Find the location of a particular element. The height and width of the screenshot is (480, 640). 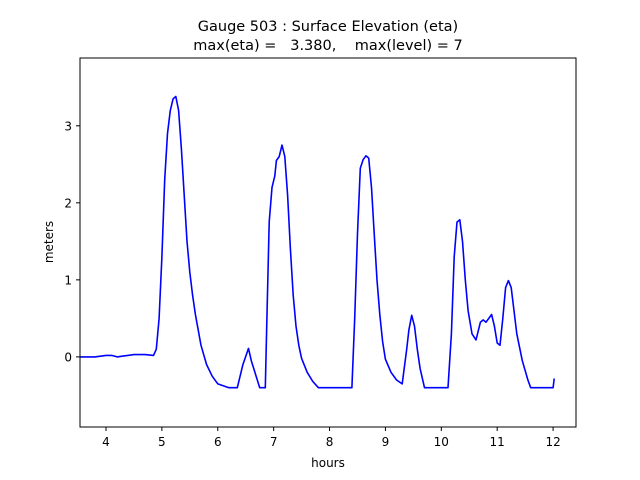

chart-title: Gauge 503 : Surface Elevation (eta) is located at coordinates (328, 27).